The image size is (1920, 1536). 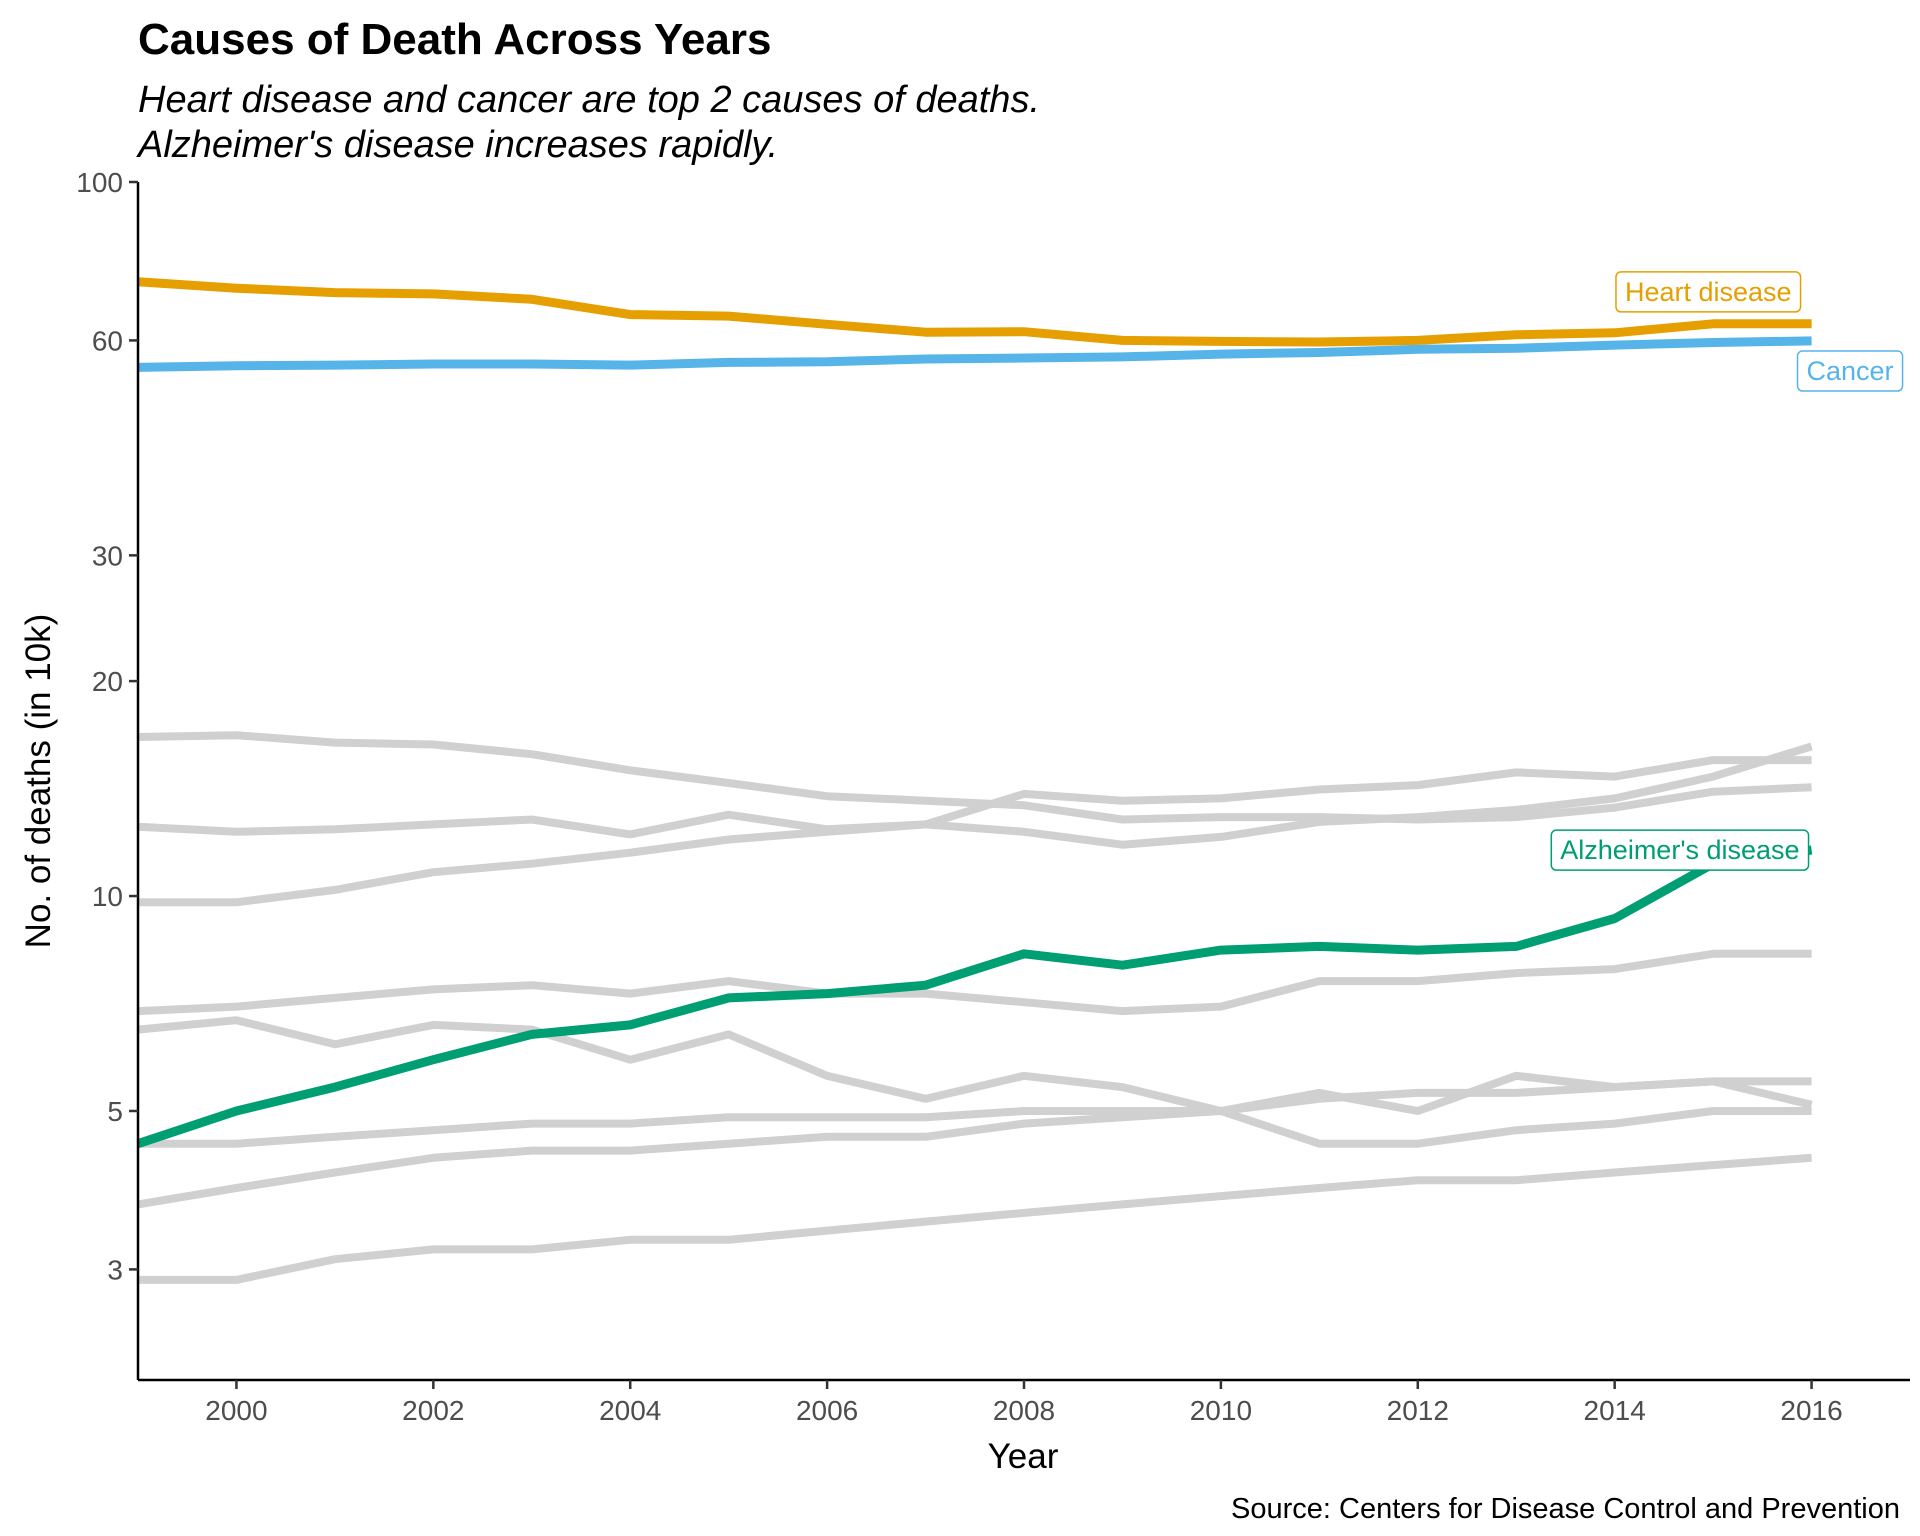 I want to click on series-label-cancer: Cancer, so click(x=1850, y=371).